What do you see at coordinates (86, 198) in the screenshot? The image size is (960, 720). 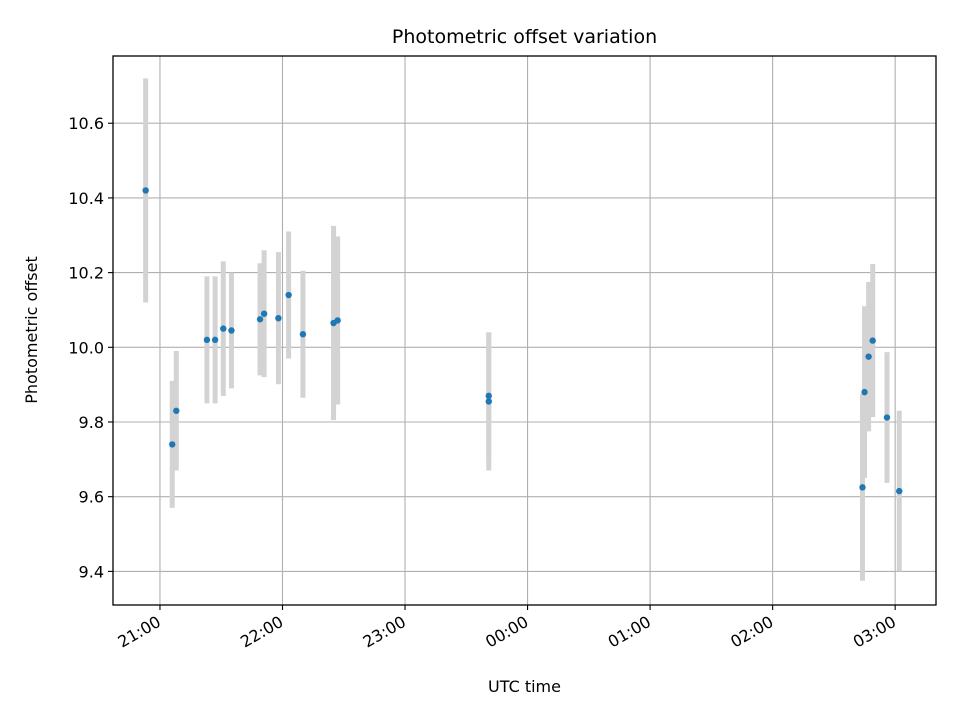 I see `y-tick-label: 10.4` at bounding box center [86, 198].